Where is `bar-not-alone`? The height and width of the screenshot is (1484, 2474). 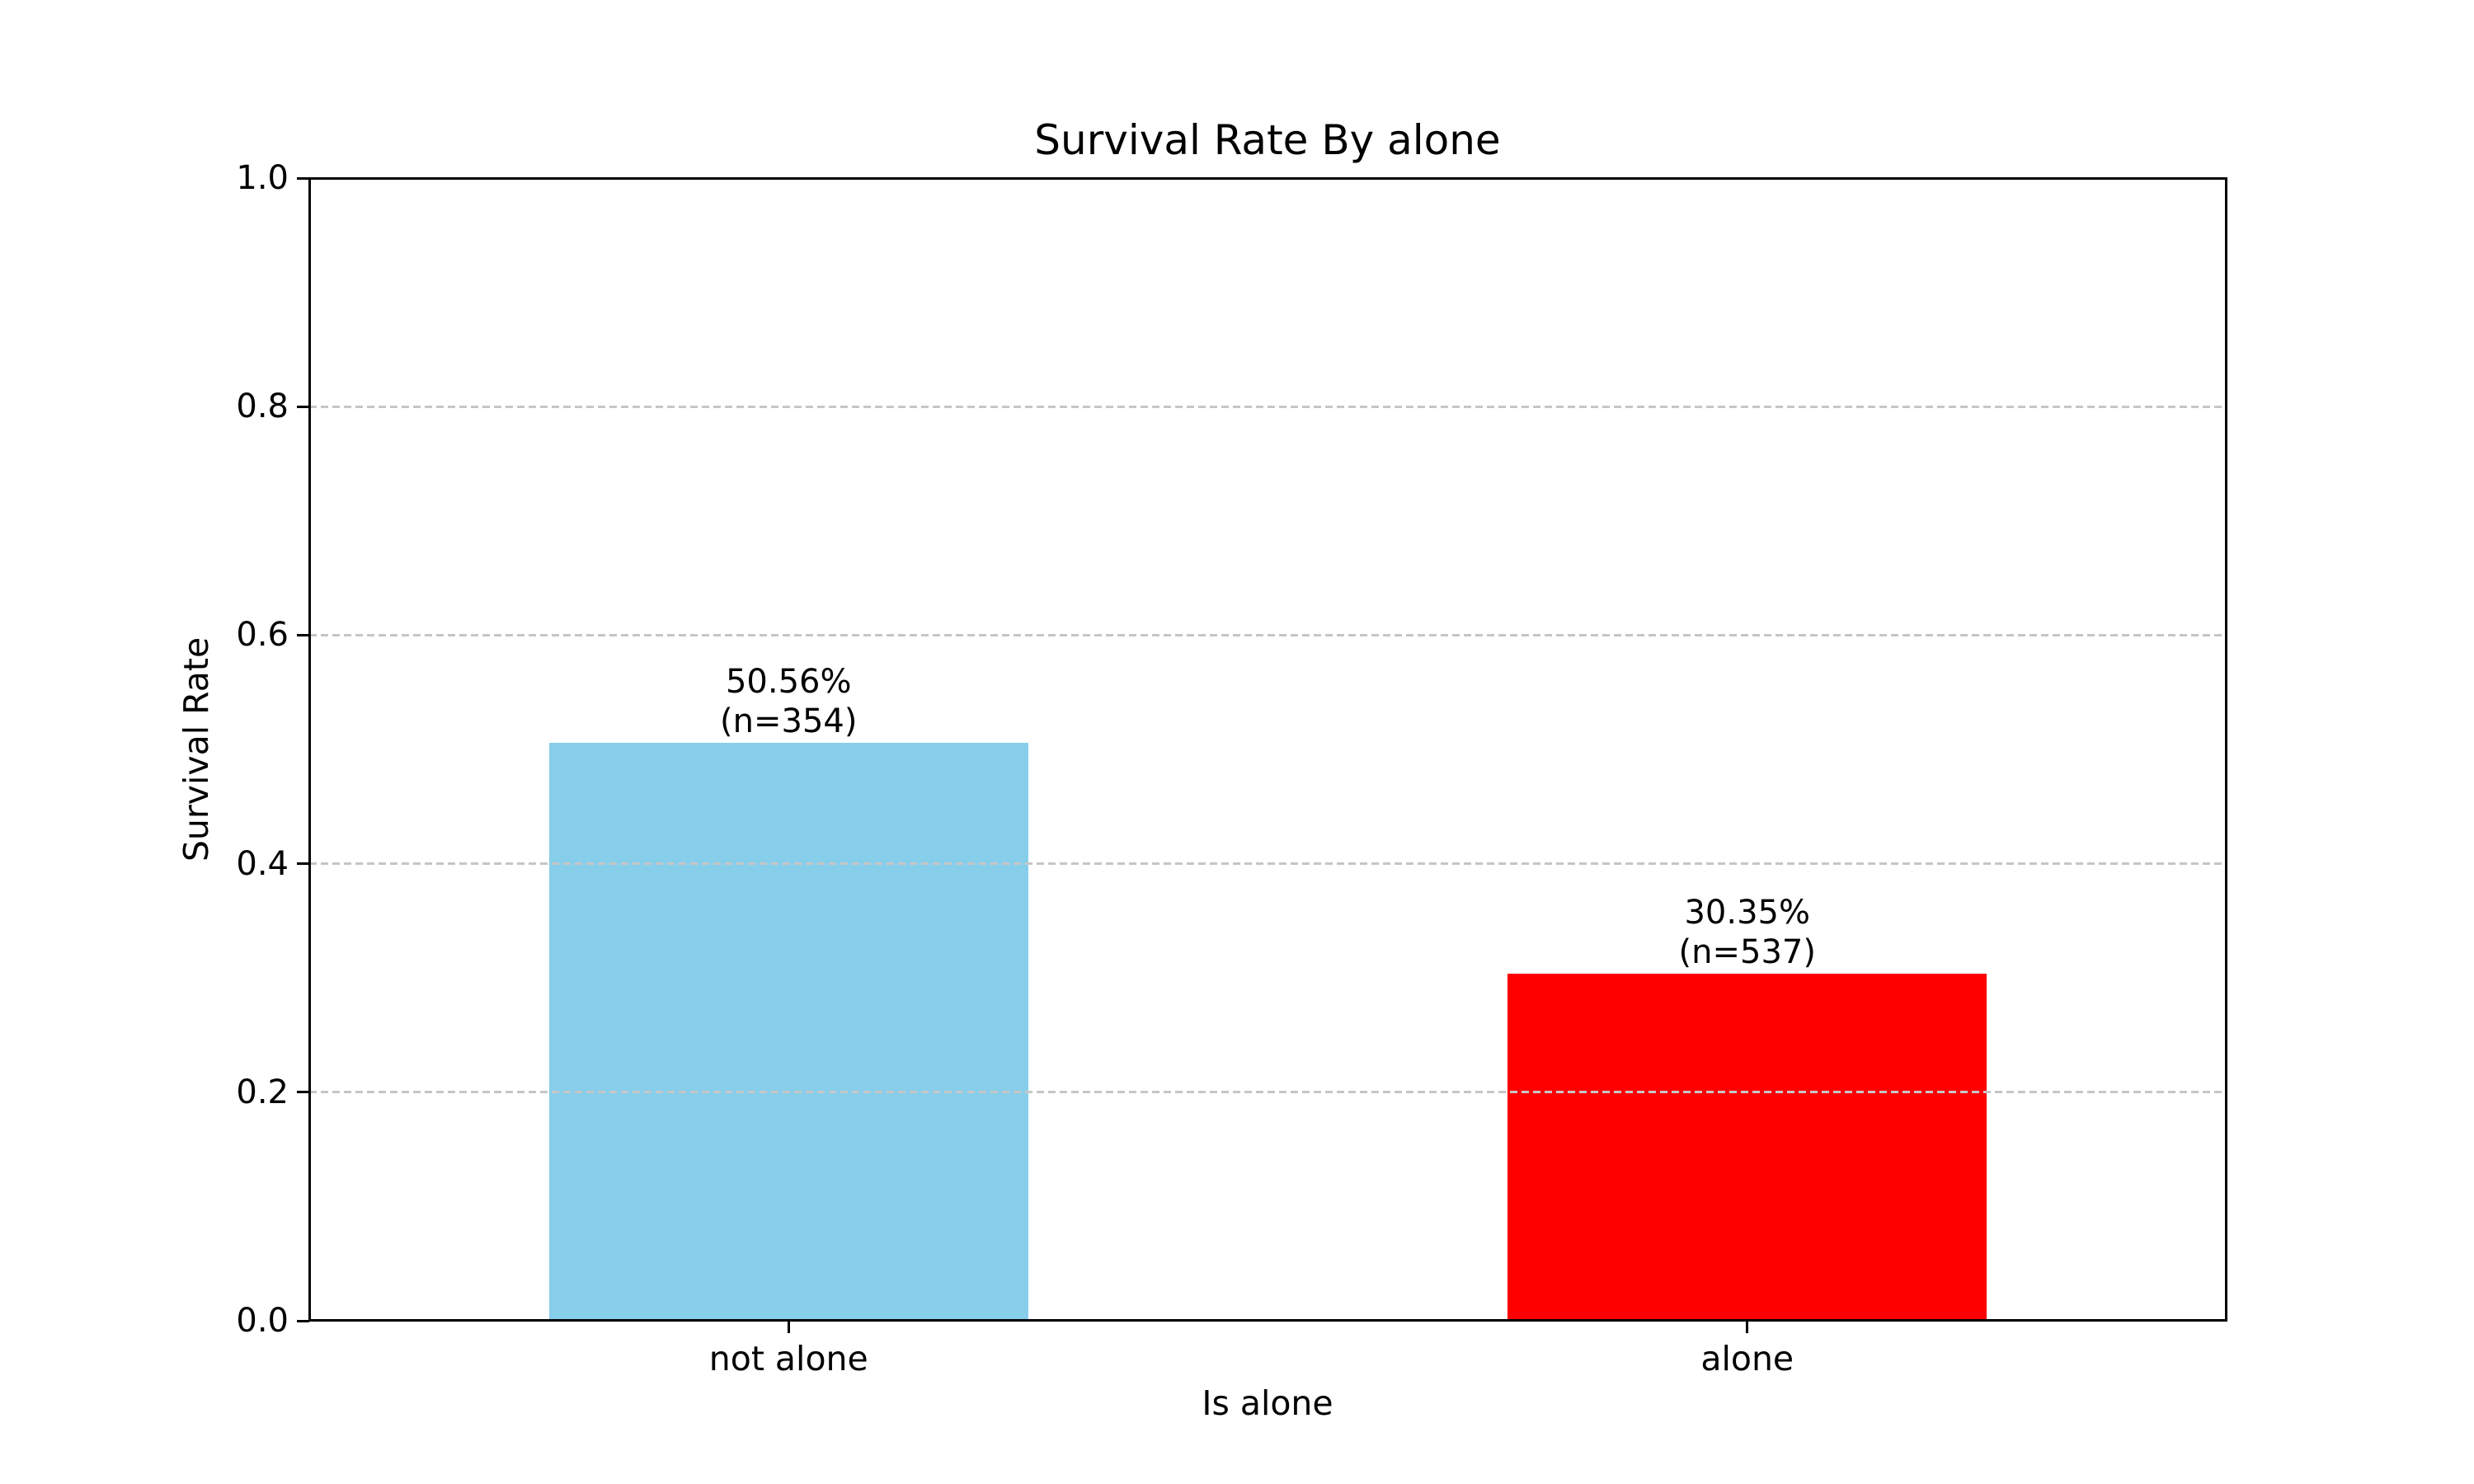
bar-not-alone is located at coordinates (788, 1032).